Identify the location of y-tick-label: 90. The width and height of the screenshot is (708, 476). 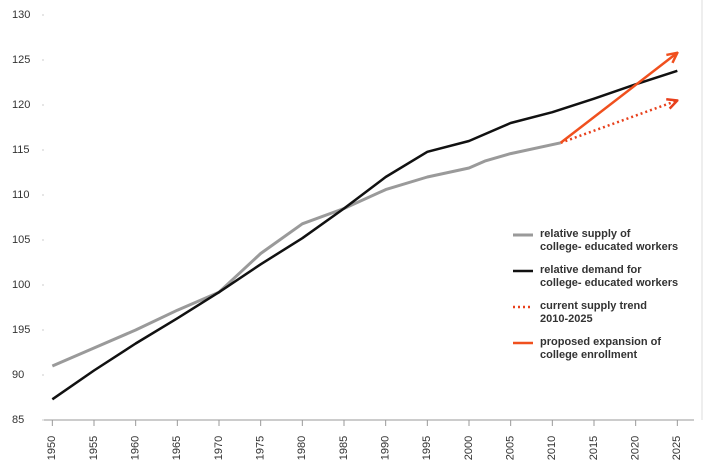
(18, 375).